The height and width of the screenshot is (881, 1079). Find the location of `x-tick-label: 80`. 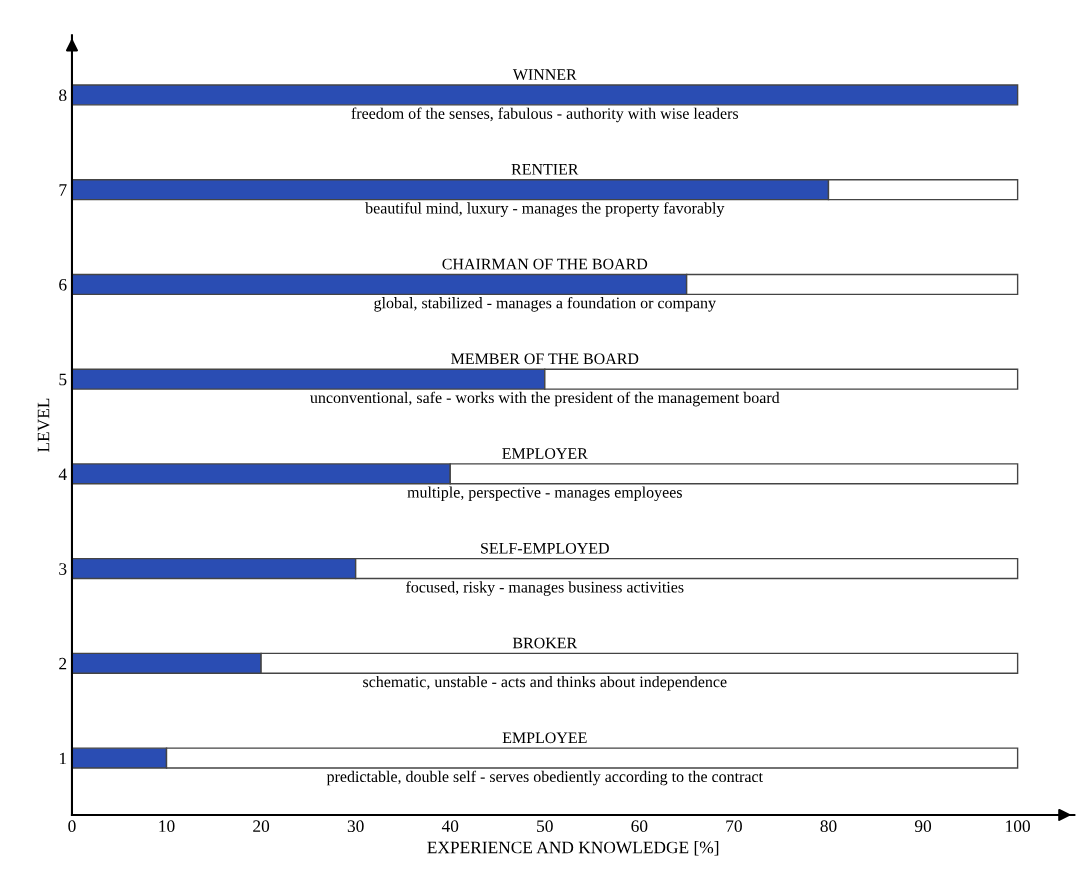

x-tick-label: 80 is located at coordinates (828, 826).